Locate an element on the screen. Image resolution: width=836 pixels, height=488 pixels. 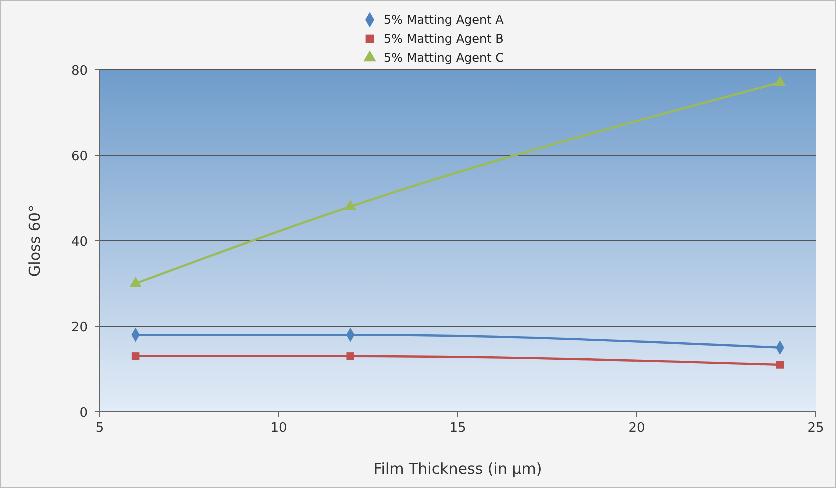
x-tick-label: 5 is located at coordinates (100, 428).